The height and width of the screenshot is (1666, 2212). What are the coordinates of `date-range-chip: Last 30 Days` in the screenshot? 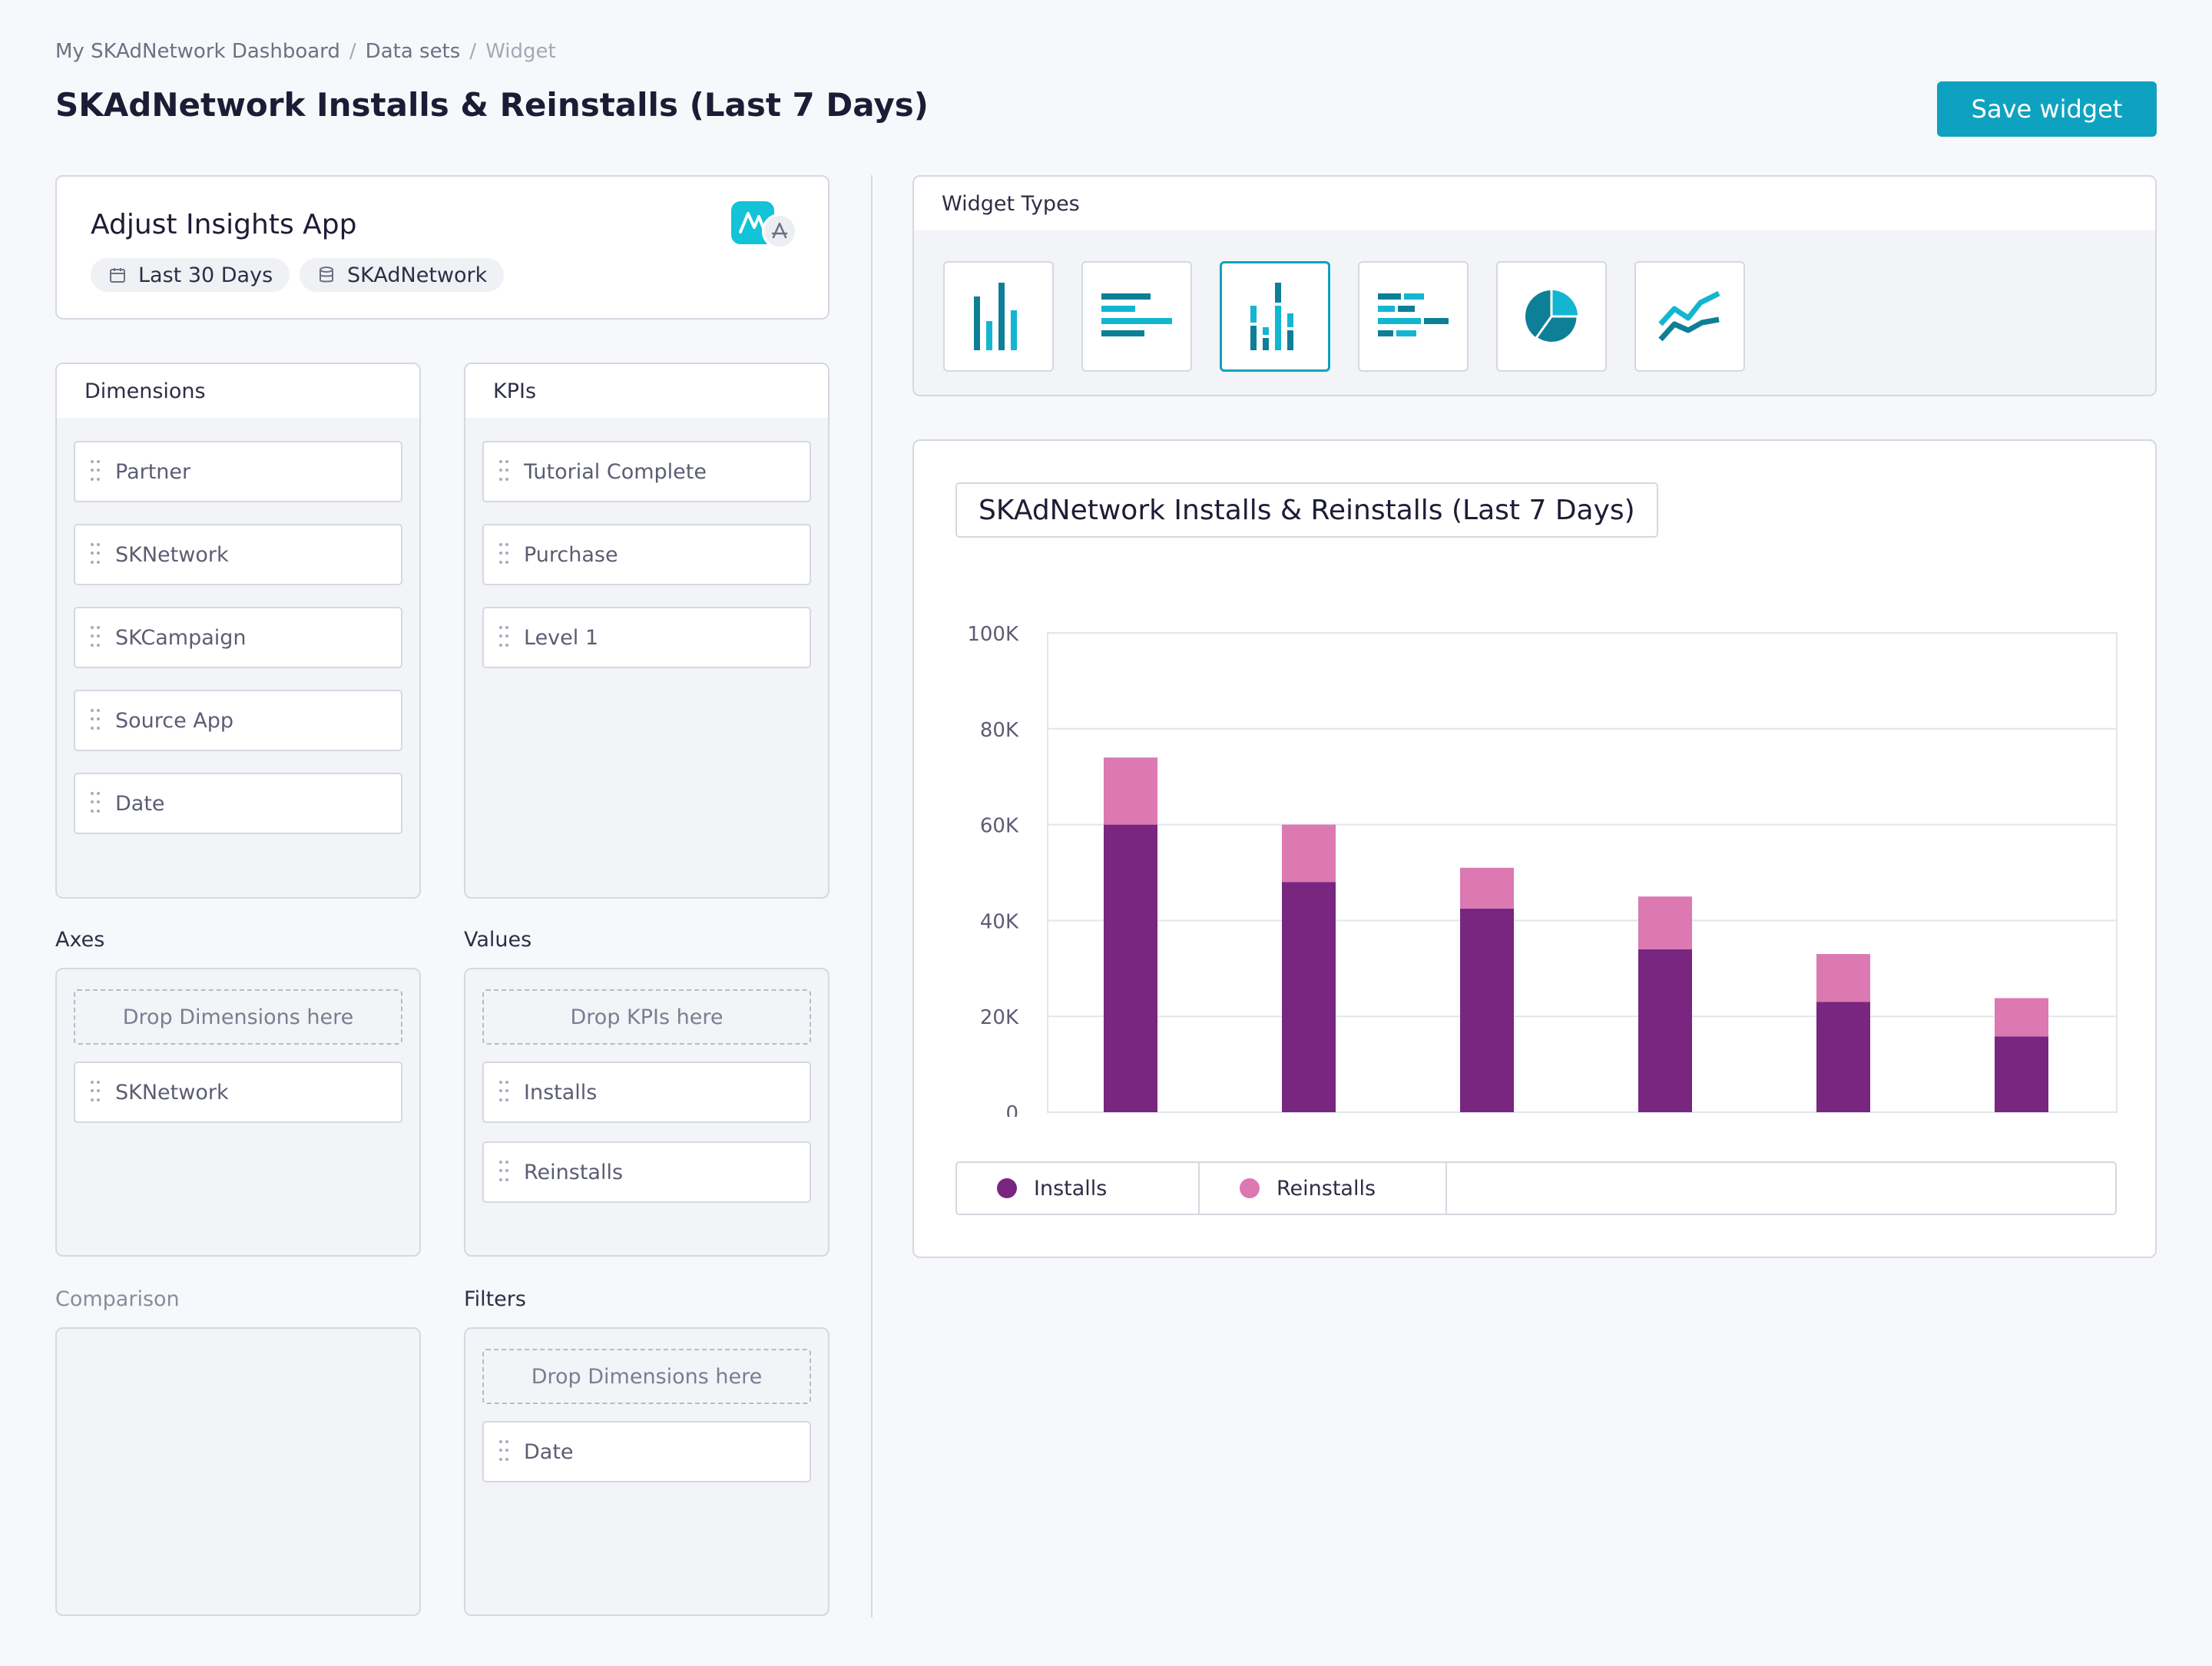 It's located at (191, 275).